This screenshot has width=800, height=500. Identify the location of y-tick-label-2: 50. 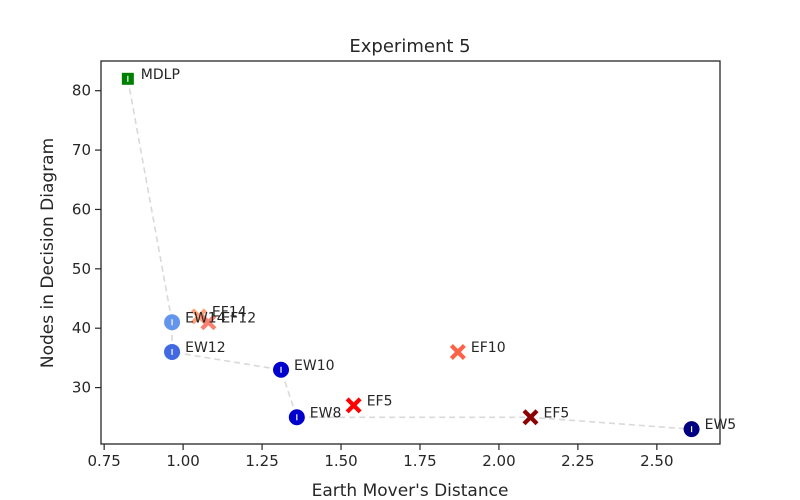
(81, 269).